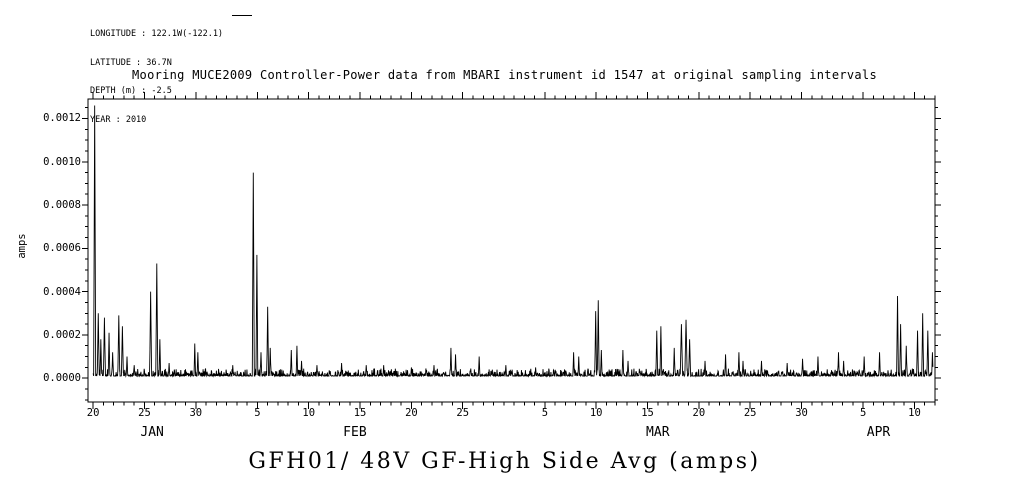 This screenshot has width=1009, height=504. Describe the element at coordinates (62, 291) in the screenshot. I see `y-axis-tick-label: 0.0004` at that location.